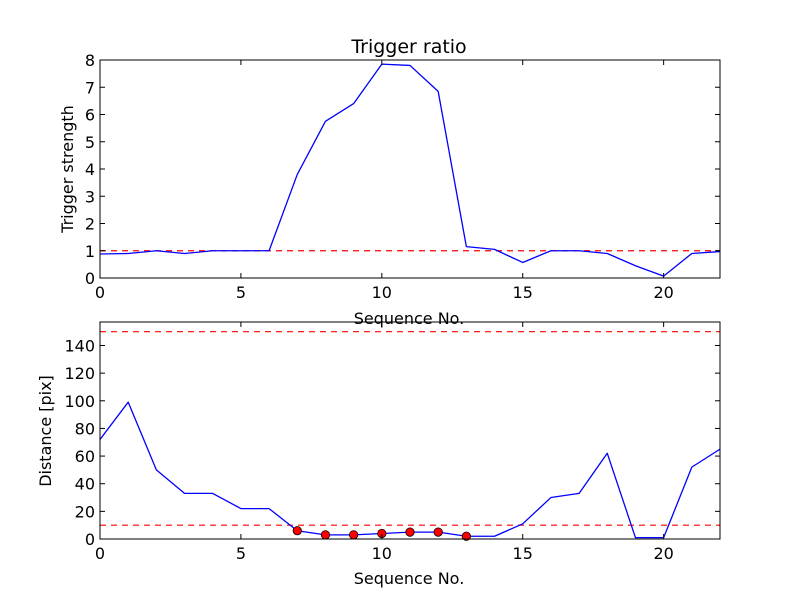  I want to click on y-axis-label: Distance [pix], so click(45, 431).